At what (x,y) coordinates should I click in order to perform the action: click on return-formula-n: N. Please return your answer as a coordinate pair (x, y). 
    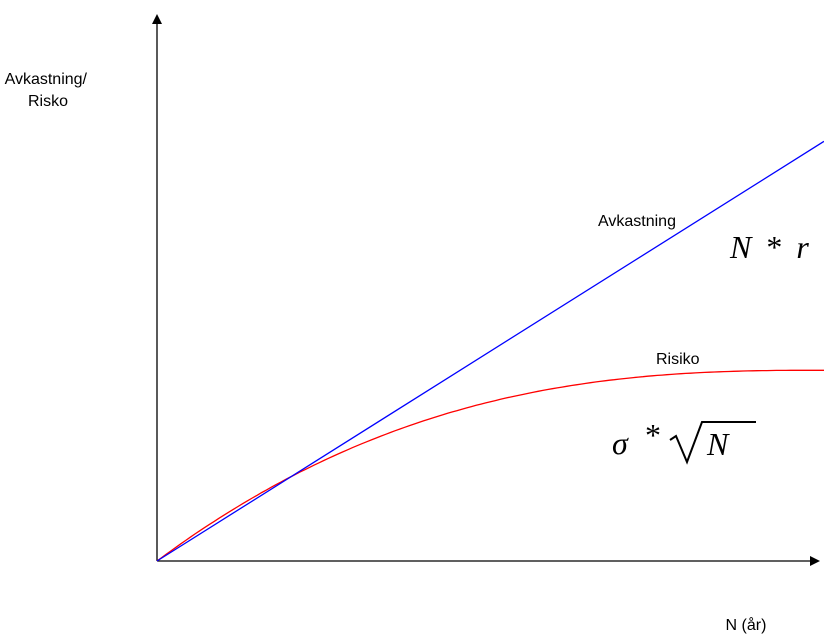
    Looking at the image, I should click on (741, 247).